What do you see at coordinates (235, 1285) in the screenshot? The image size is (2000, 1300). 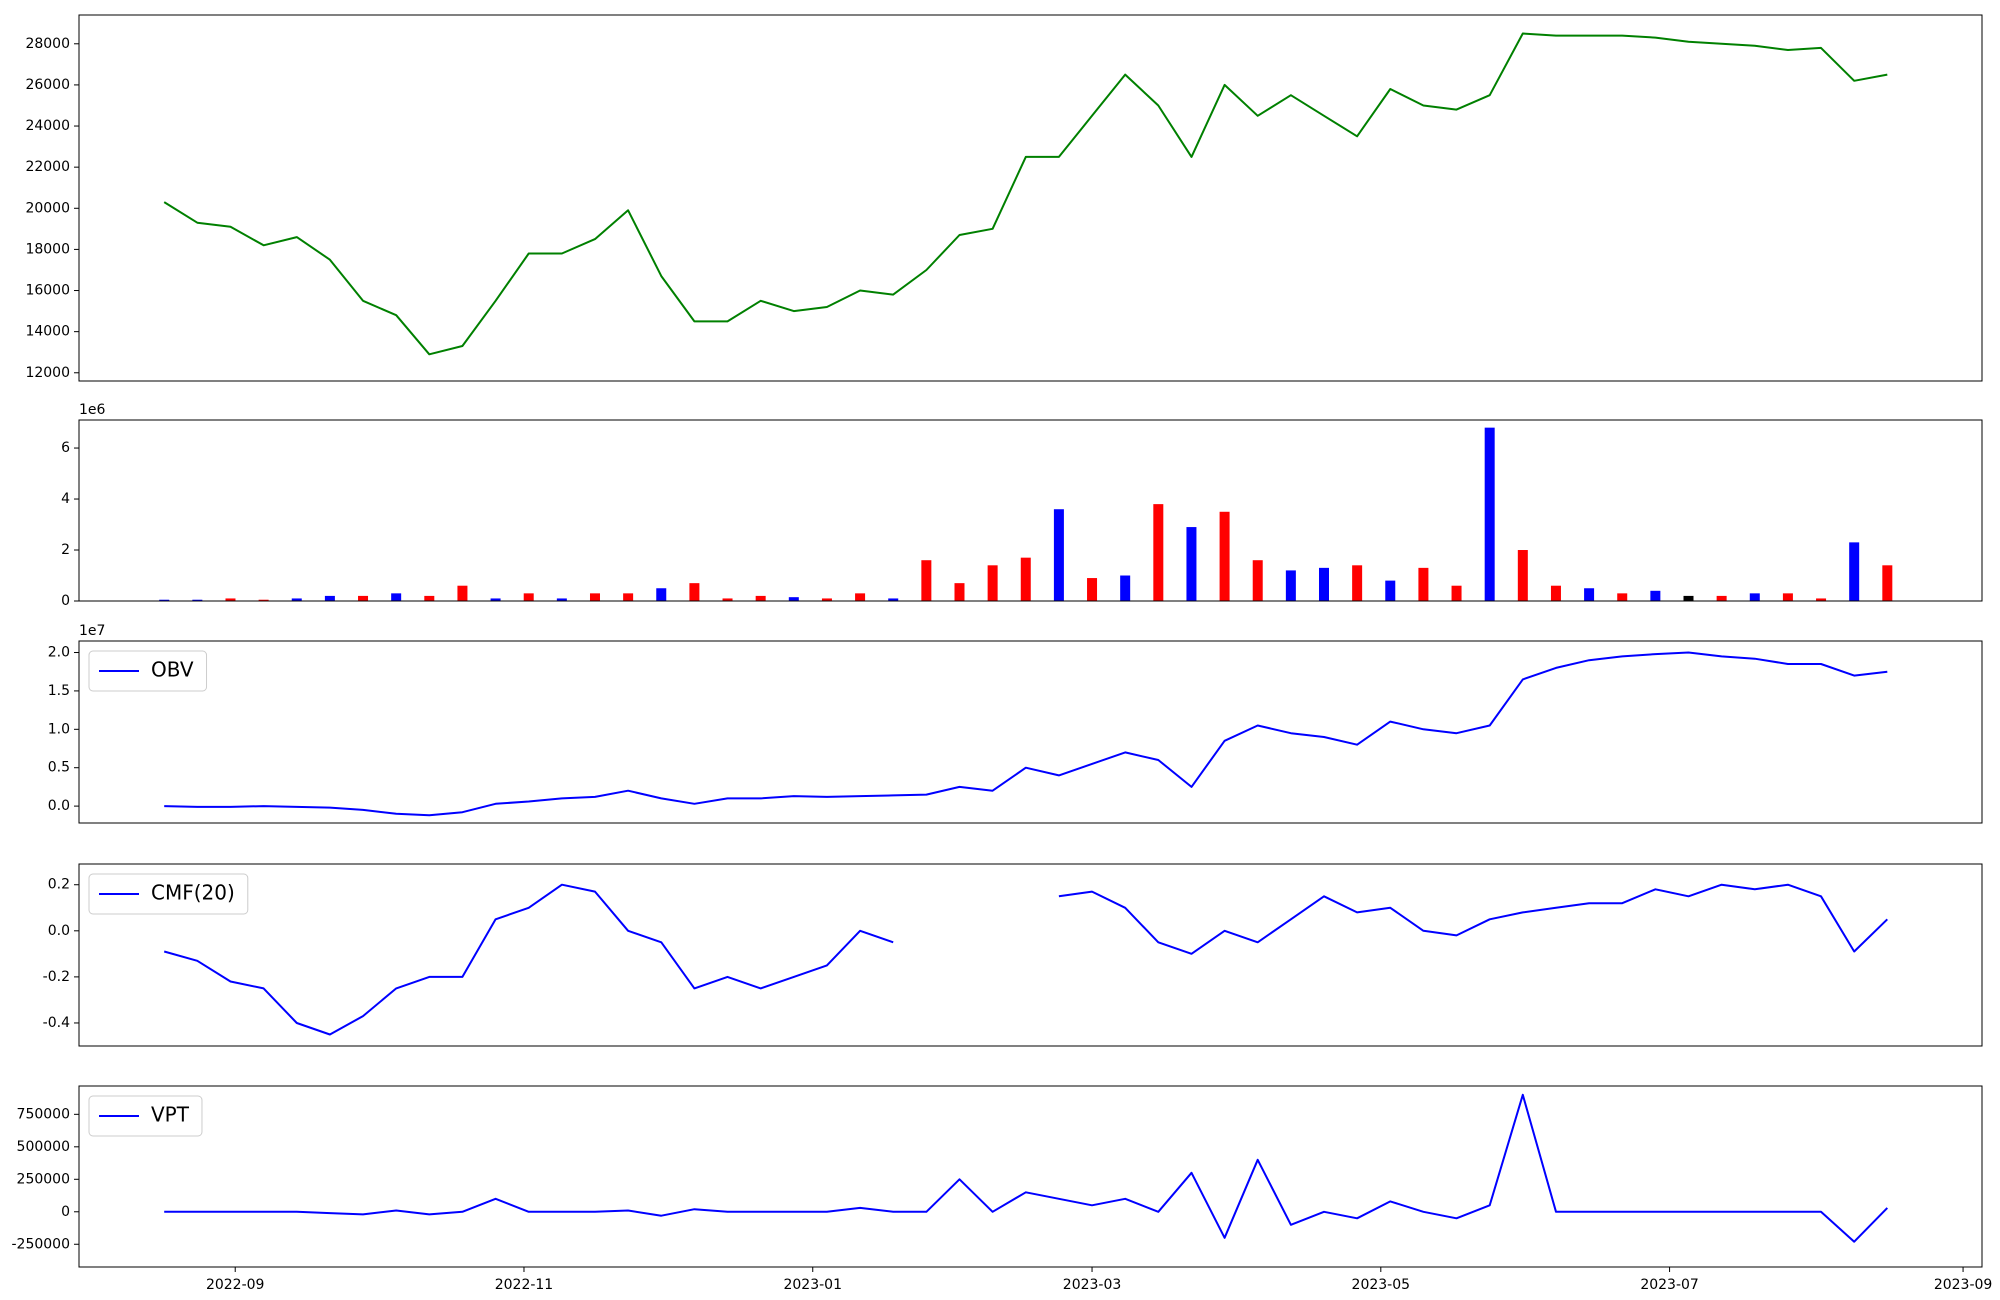 I see `x-tick-label: 2022-09` at bounding box center [235, 1285].